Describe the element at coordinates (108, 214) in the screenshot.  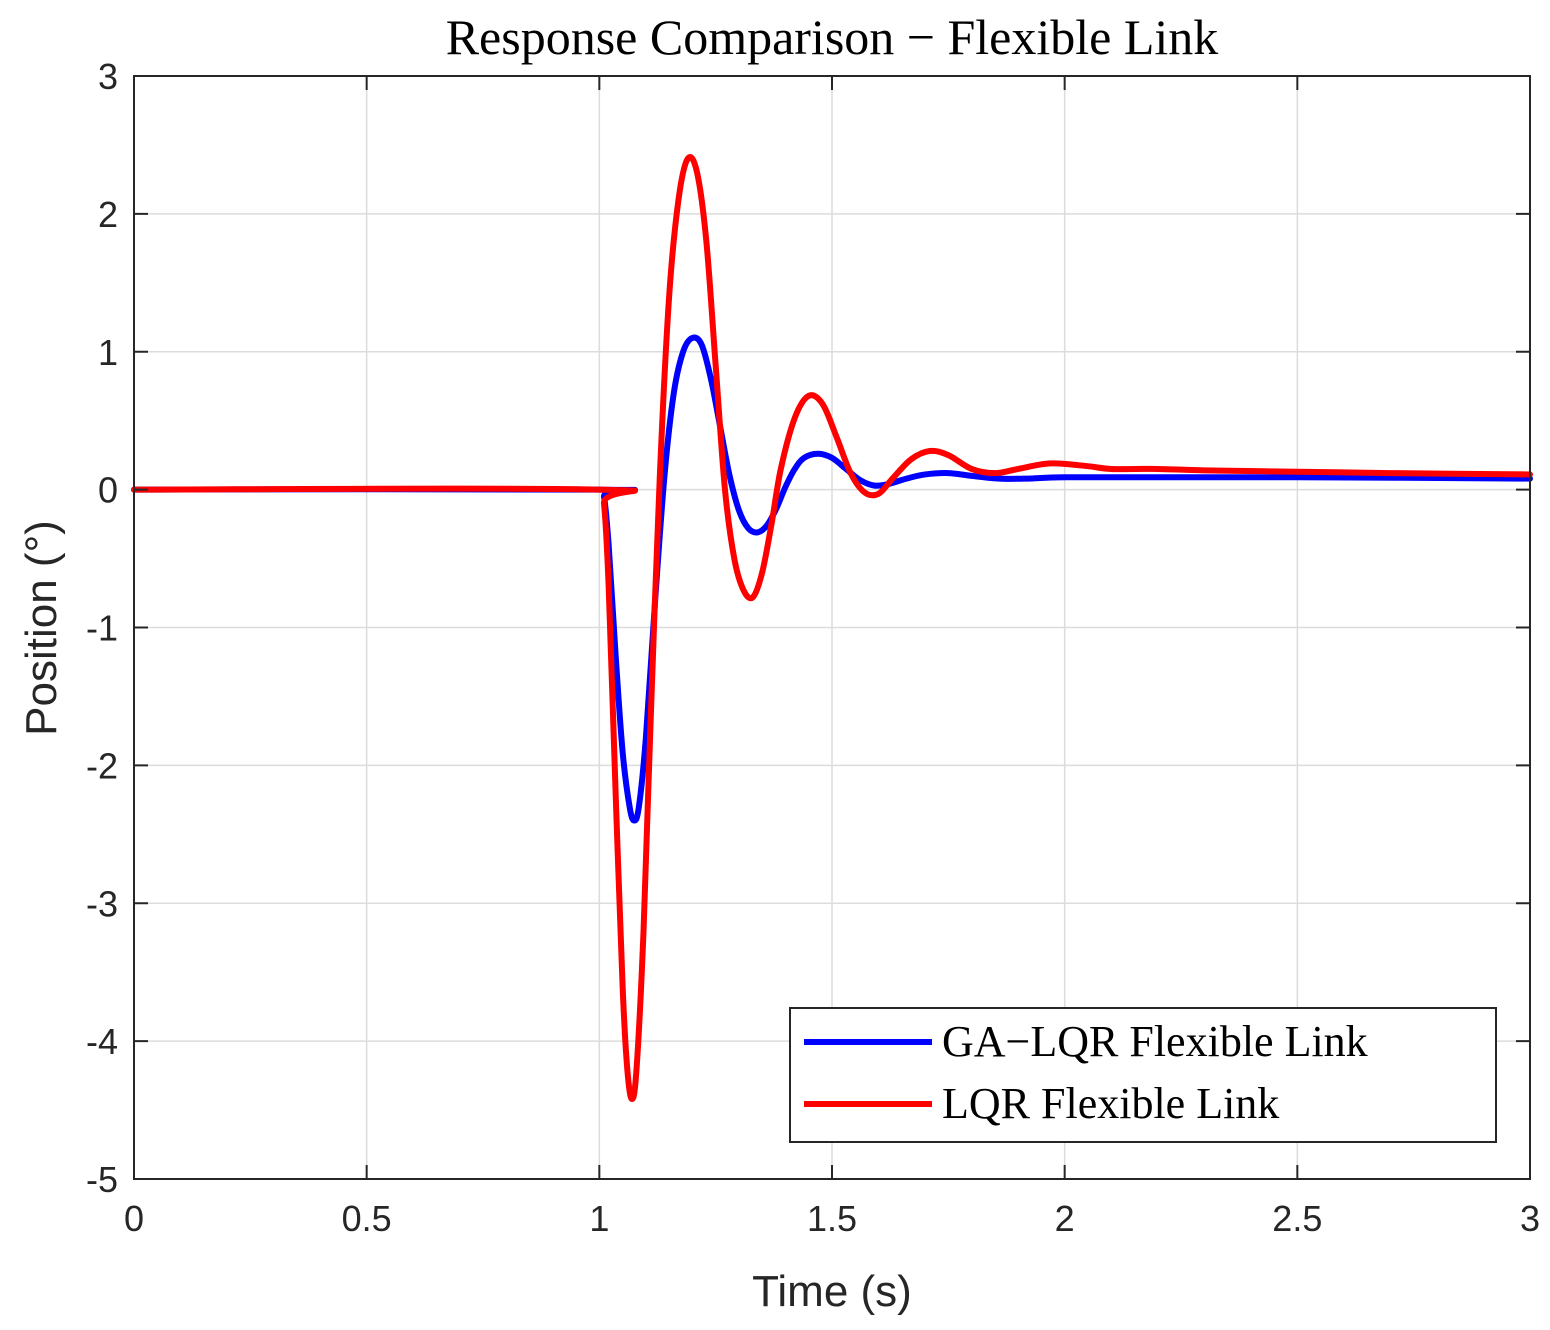
I see `y-tick-label: 2` at that location.